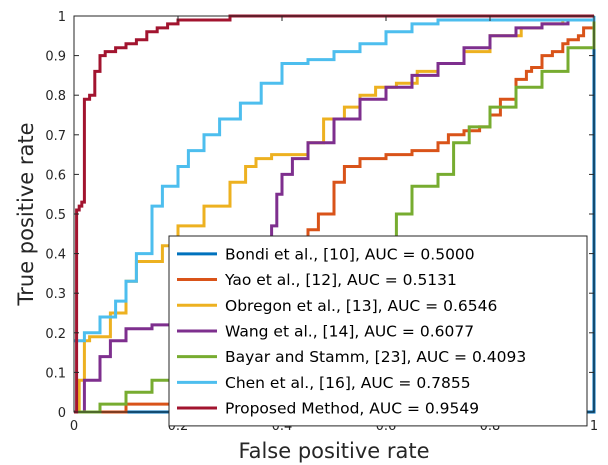 The height and width of the screenshot is (465, 608). What do you see at coordinates (55, 334) in the screenshot?
I see `y-tick-label: 0.2` at bounding box center [55, 334].